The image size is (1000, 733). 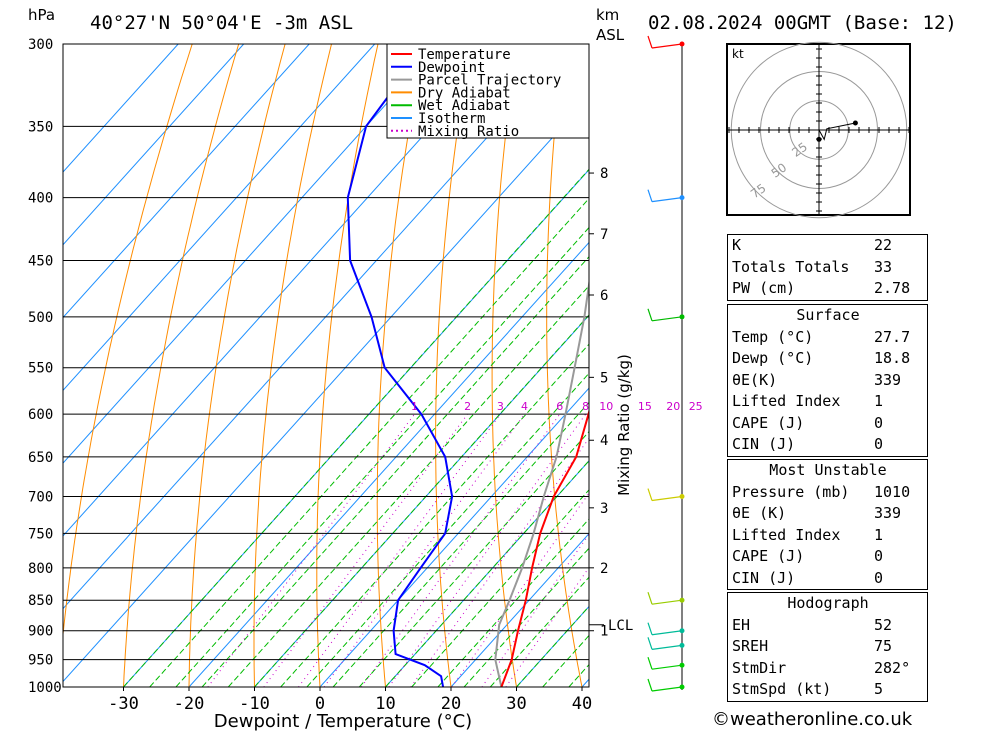 What do you see at coordinates (773, 336) in the screenshot?
I see `surface-label: Temp (°C)` at bounding box center [773, 336].